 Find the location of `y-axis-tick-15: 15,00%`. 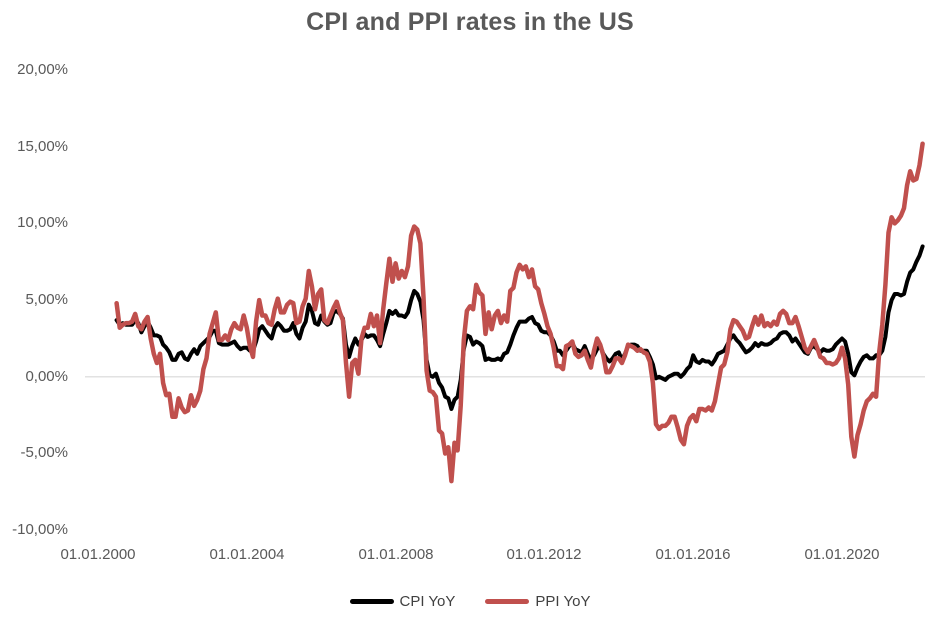

y-axis-tick-15: 15,00% is located at coordinates (42, 146).